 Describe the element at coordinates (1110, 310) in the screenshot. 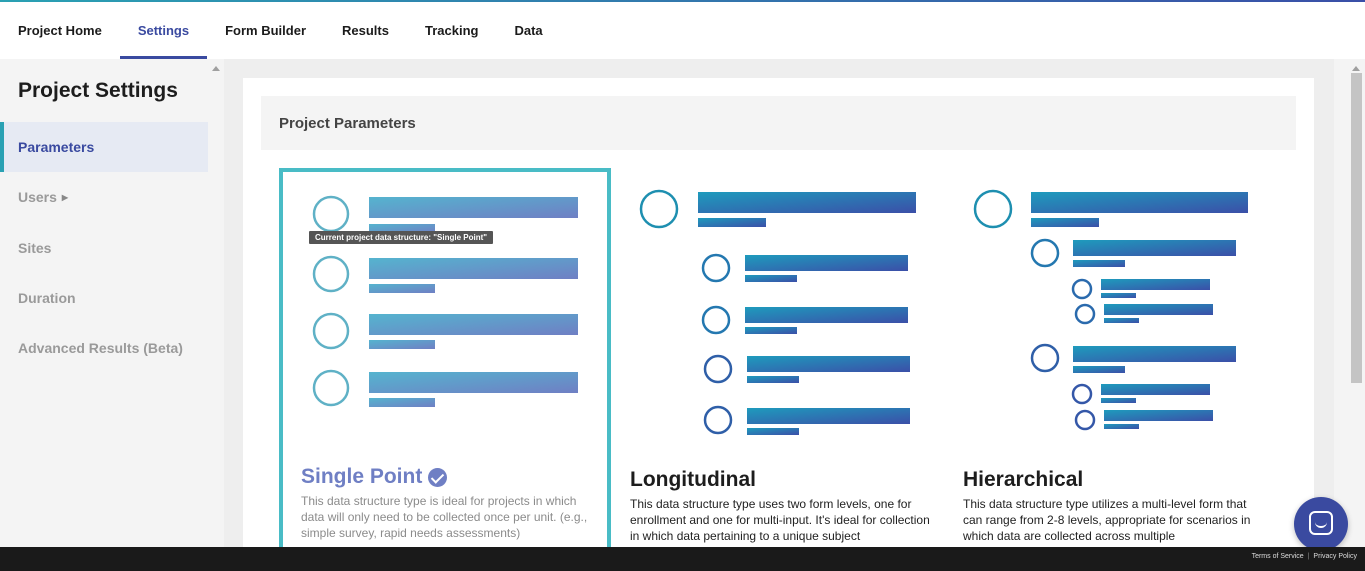

I see `hierarchical-diagram-icon` at that location.